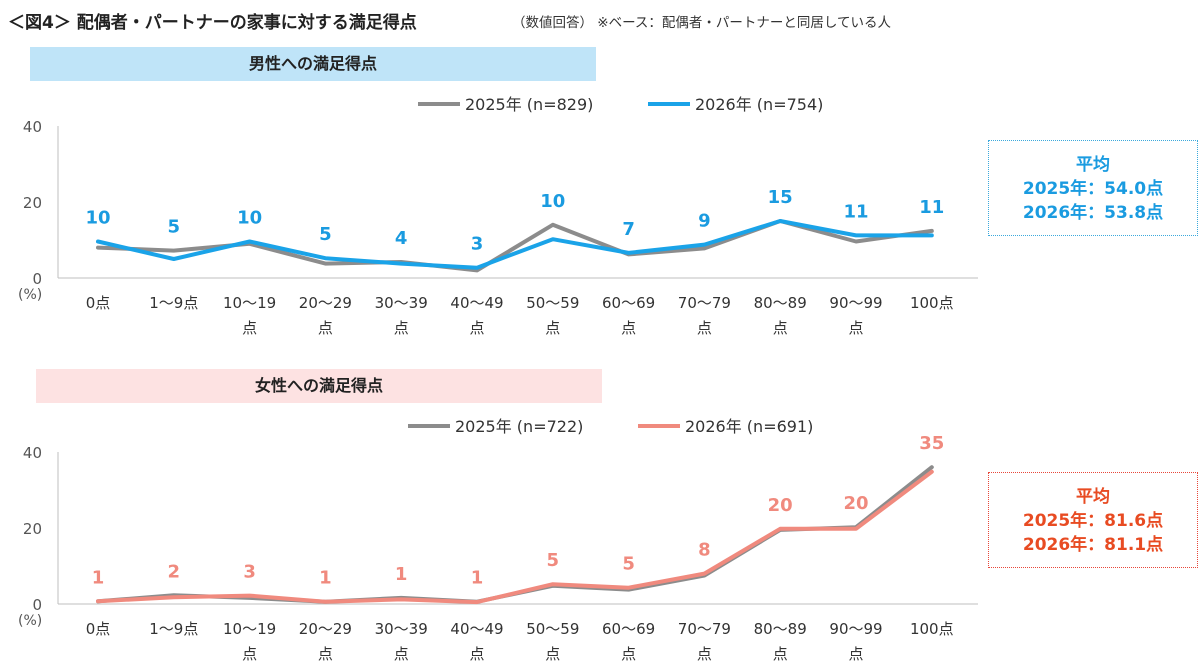 The height and width of the screenshot is (670, 1200). What do you see at coordinates (780, 315) in the screenshot?
I see `men-x-tick: 80～89 点` at bounding box center [780, 315].